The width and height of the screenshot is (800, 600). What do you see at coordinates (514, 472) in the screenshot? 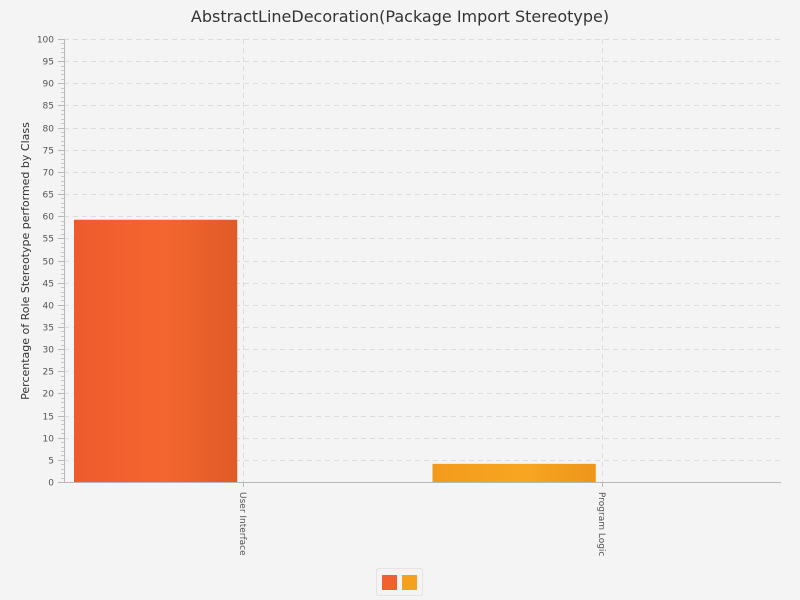
I see `bar-program-logic` at bounding box center [514, 472].